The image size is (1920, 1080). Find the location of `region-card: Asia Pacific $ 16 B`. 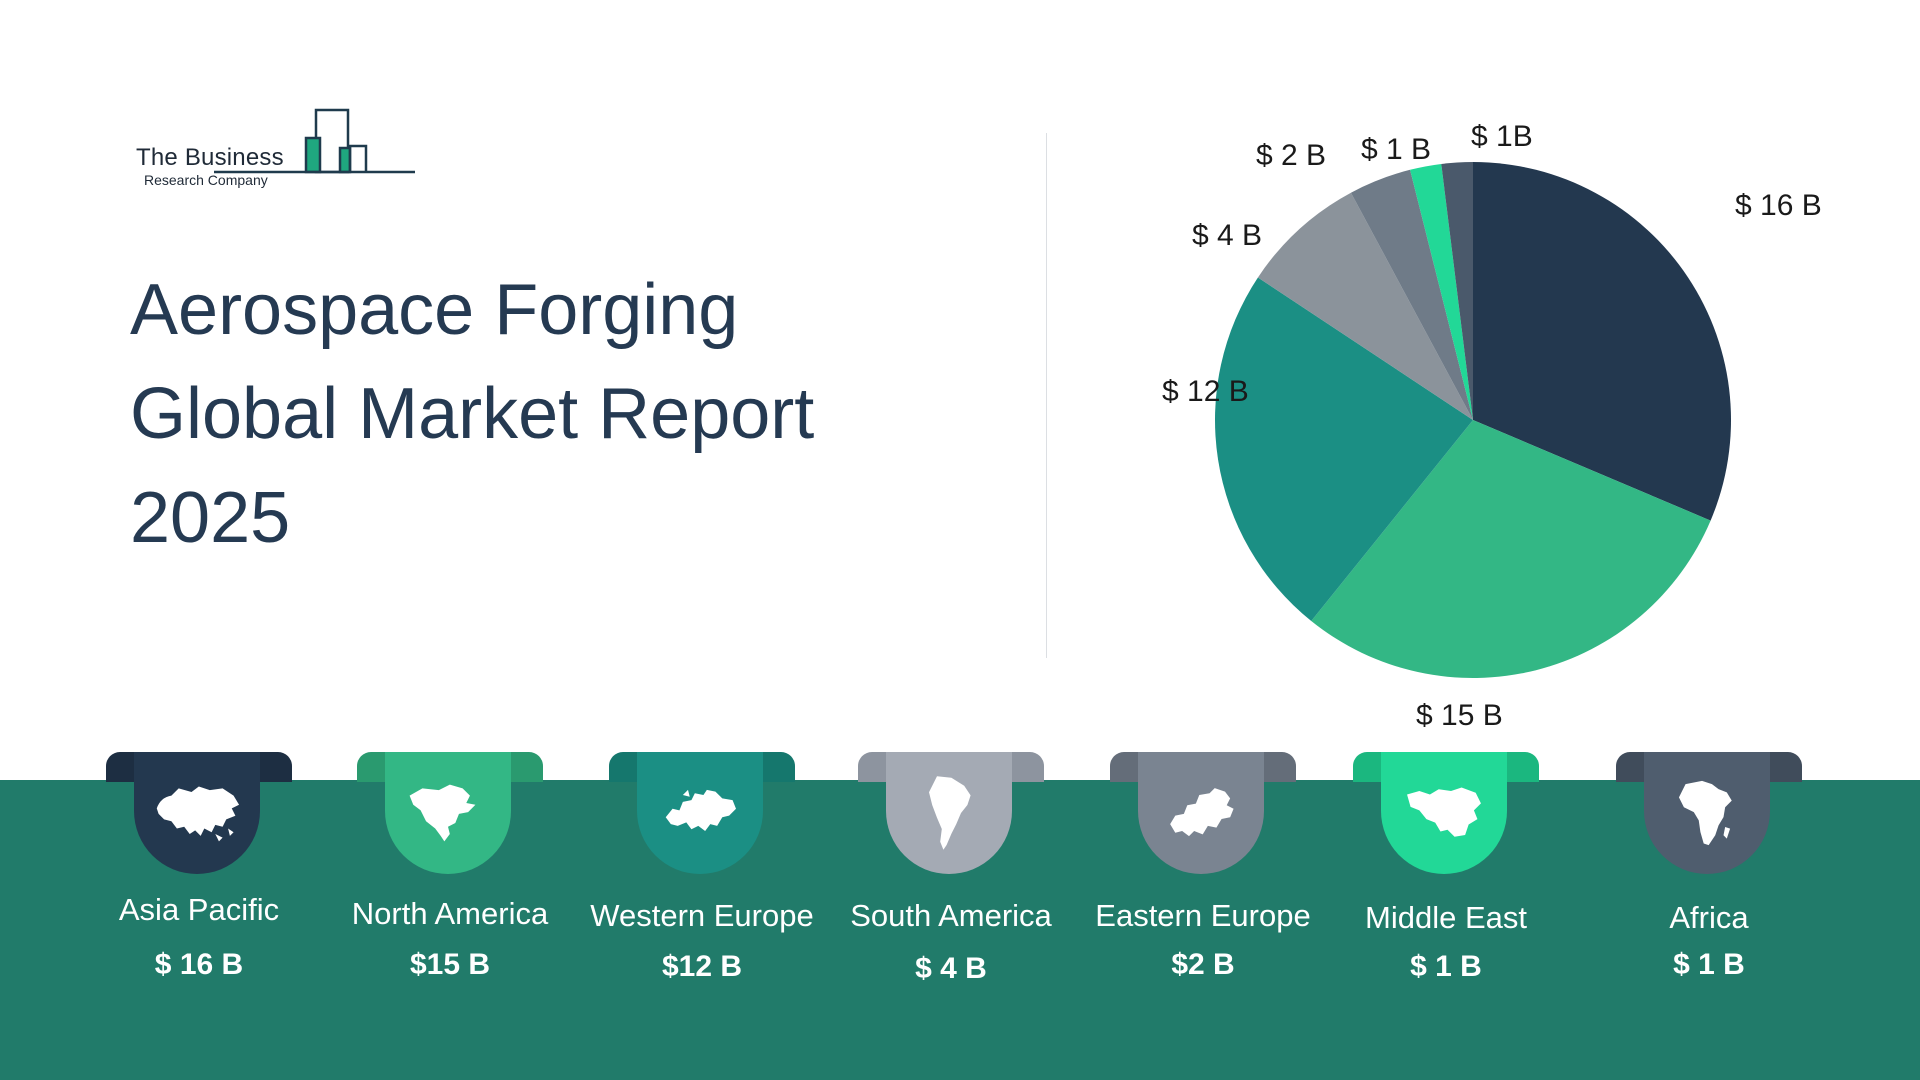

region-card: Asia Pacific $ 16 B is located at coordinates (199, 882).